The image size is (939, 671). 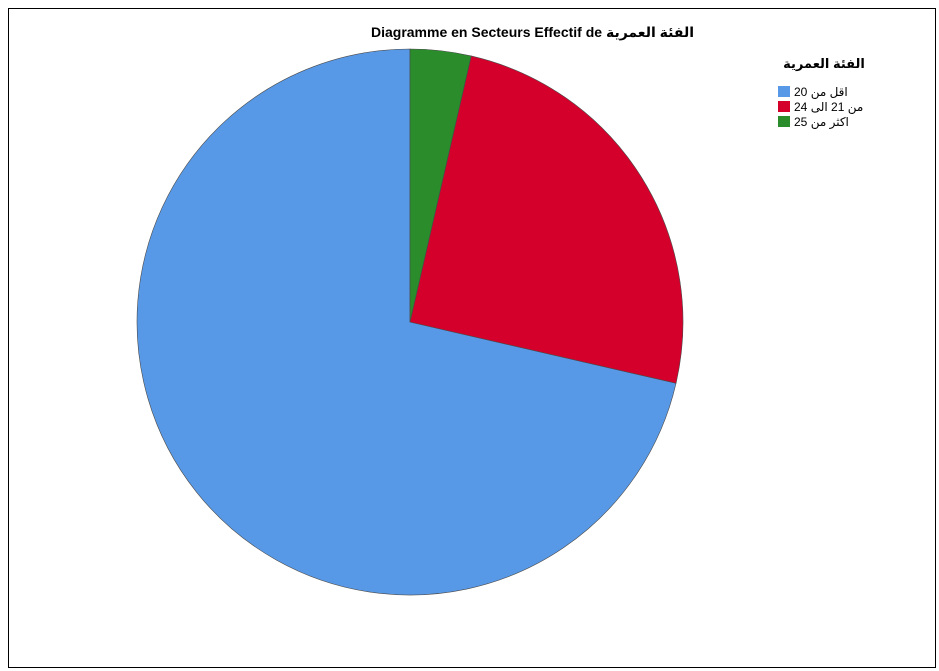 I want to click on legend-title: الفئة العمرية, so click(x=824, y=63).